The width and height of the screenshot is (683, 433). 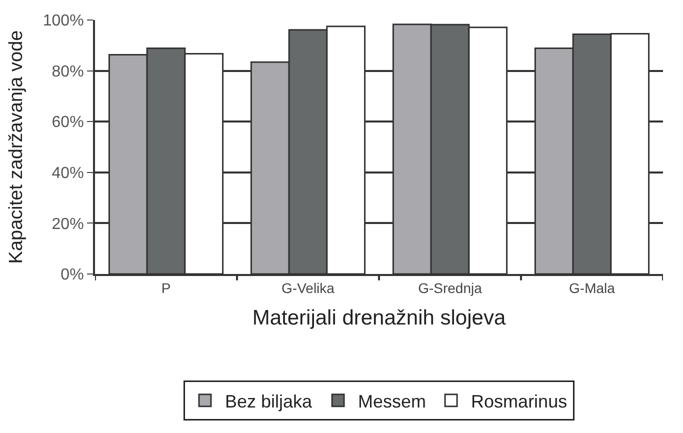 What do you see at coordinates (68, 71) in the screenshot?
I see `y-tick-label: 80%` at bounding box center [68, 71].